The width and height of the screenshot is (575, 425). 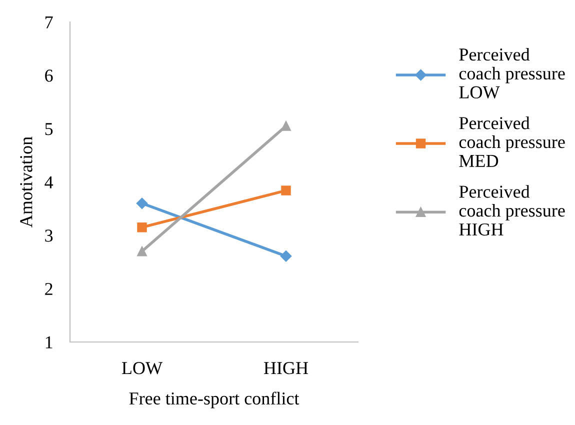 What do you see at coordinates (49, 182) in the screenshot?
I see `y-tick-label: 4` at bounding box center [49, 182].